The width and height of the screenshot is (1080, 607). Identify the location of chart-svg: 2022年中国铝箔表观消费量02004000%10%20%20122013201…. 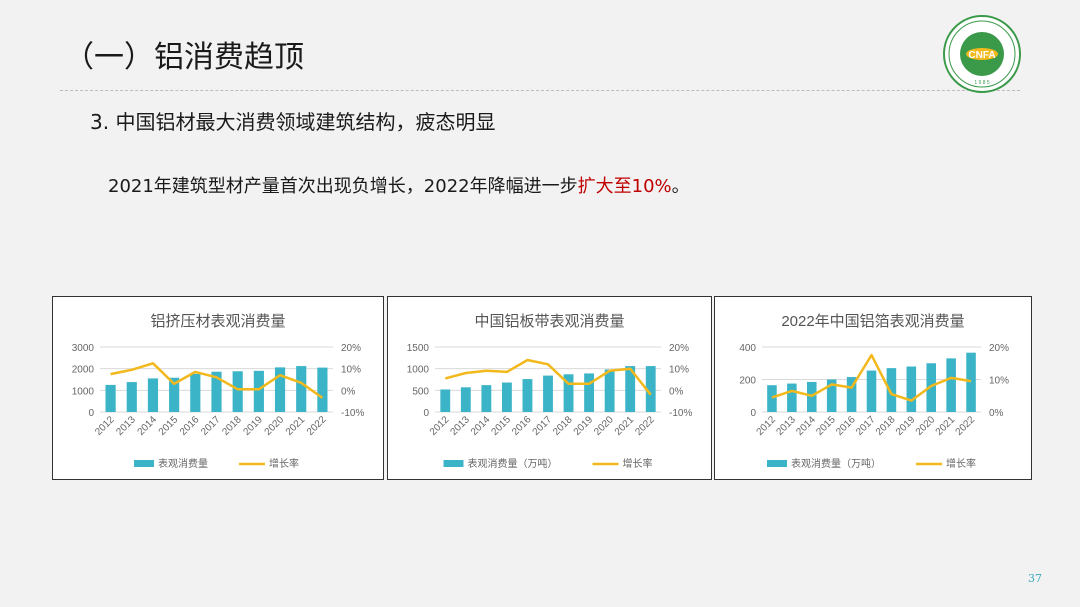
(874, 391).